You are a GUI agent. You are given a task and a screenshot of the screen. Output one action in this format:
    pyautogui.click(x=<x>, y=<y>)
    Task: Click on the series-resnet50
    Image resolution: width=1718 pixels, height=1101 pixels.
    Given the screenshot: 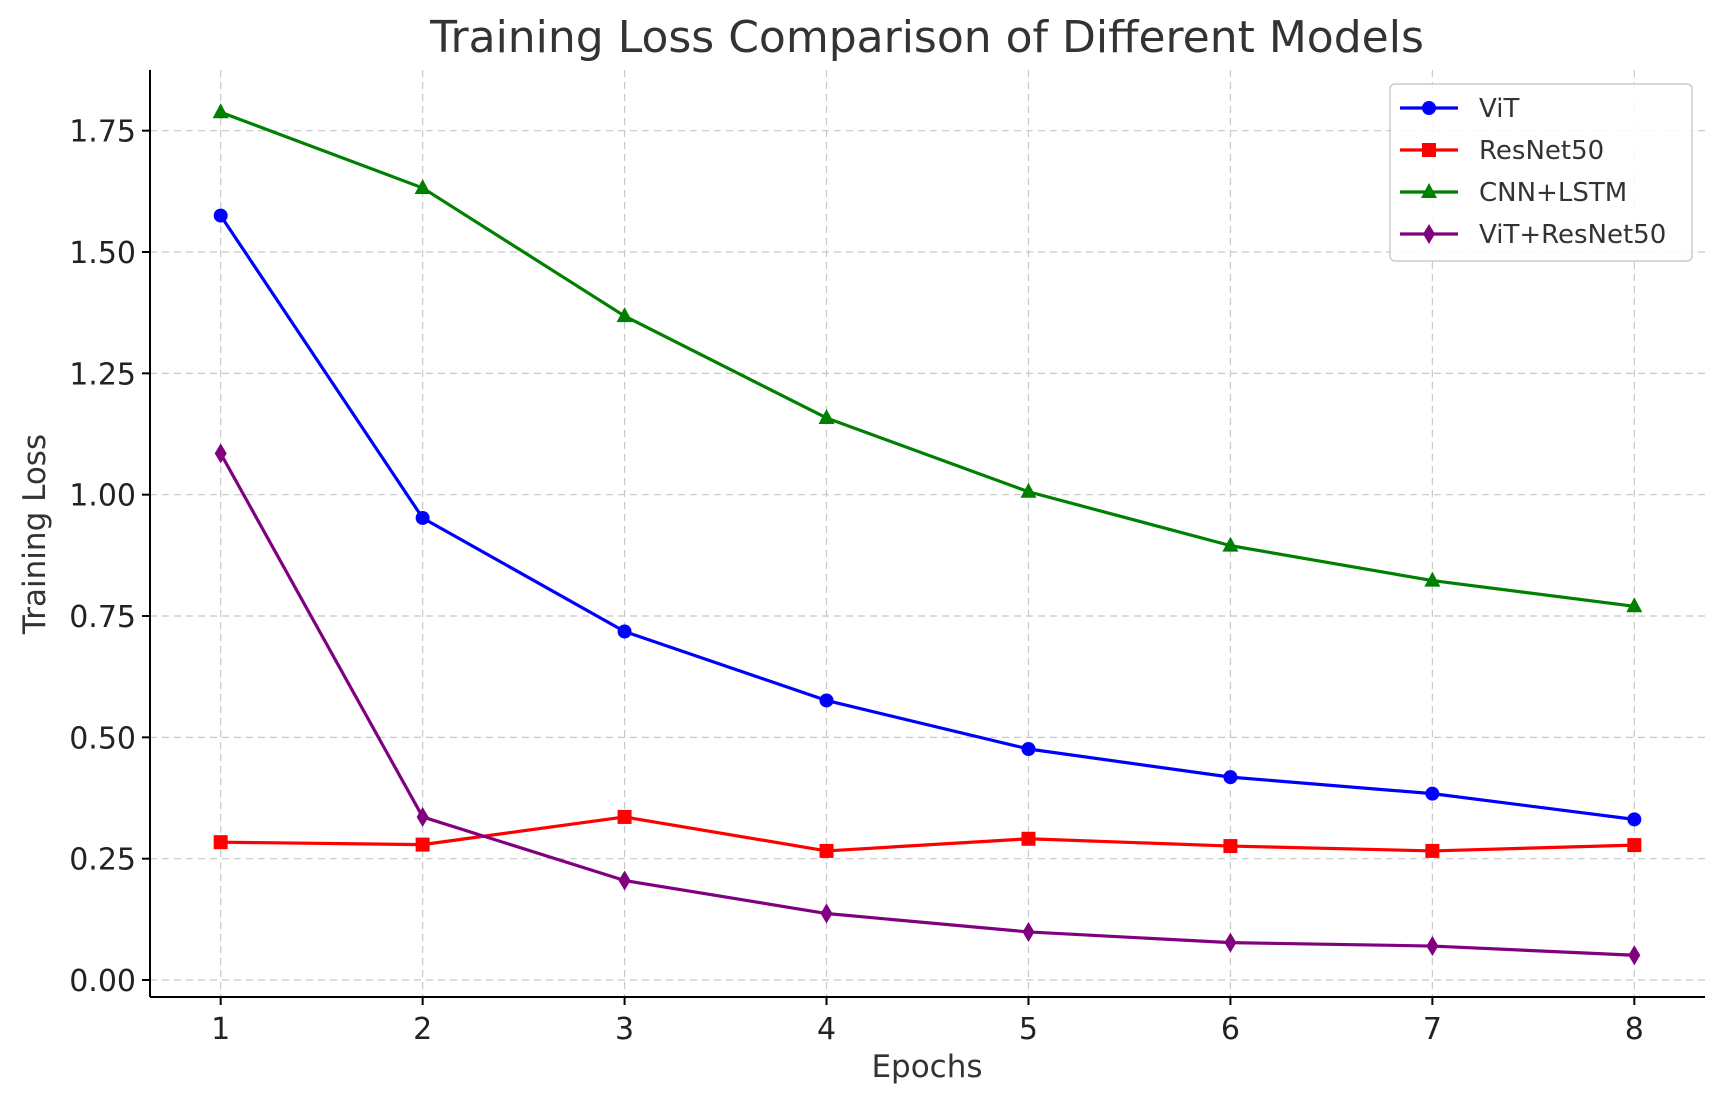 What is the action you would take?
    pyautogui.click(x=927, y=833)
    